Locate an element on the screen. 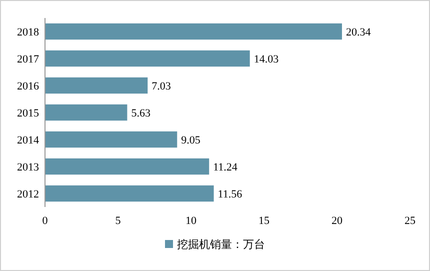 Image resolution: width=430 pixels, height=271 pixels. y-tick-label: 2017 is located at coordinates (28, 60).